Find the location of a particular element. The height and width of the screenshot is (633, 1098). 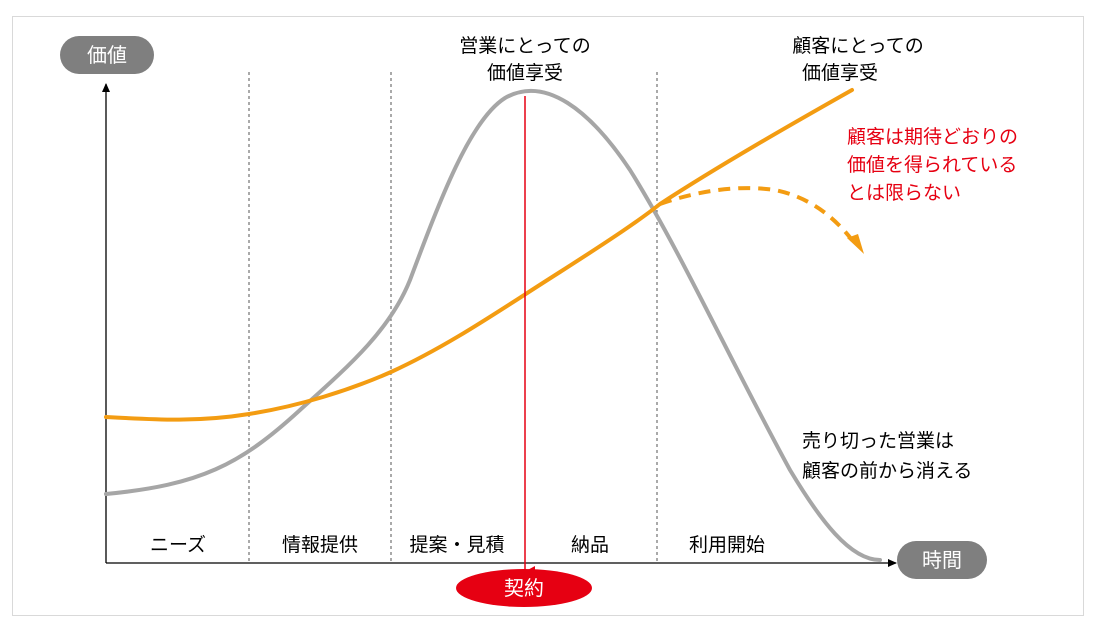

x-axis-label-pill is located at coordinates (942, 560).